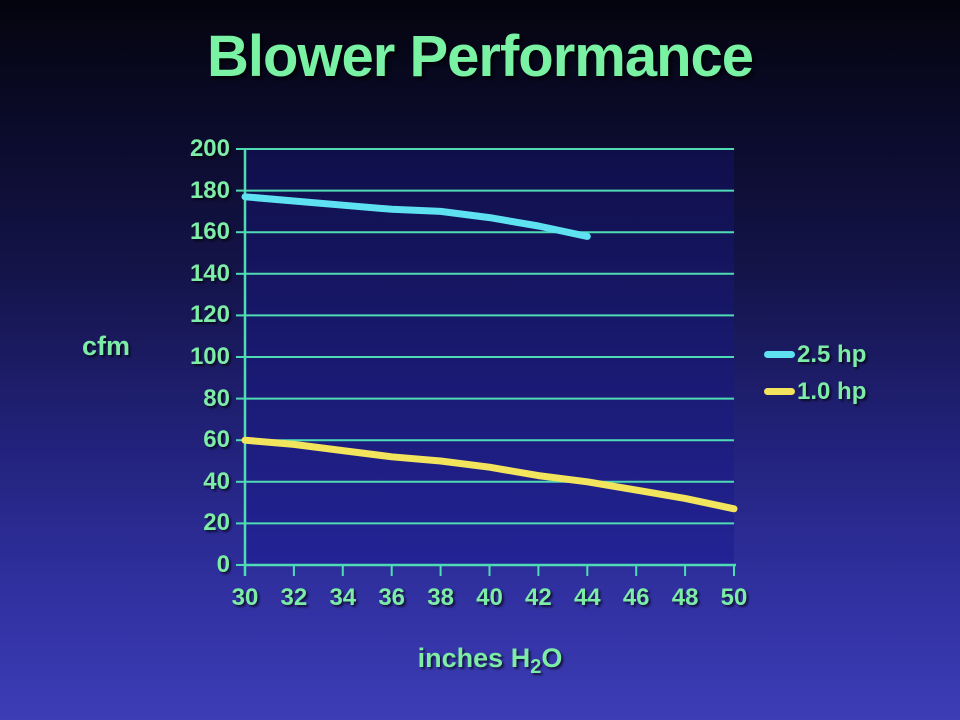  Describe the element at coordinates (245, 597) in the screenshot. I see `x-tick-label-30: 30` at that location.